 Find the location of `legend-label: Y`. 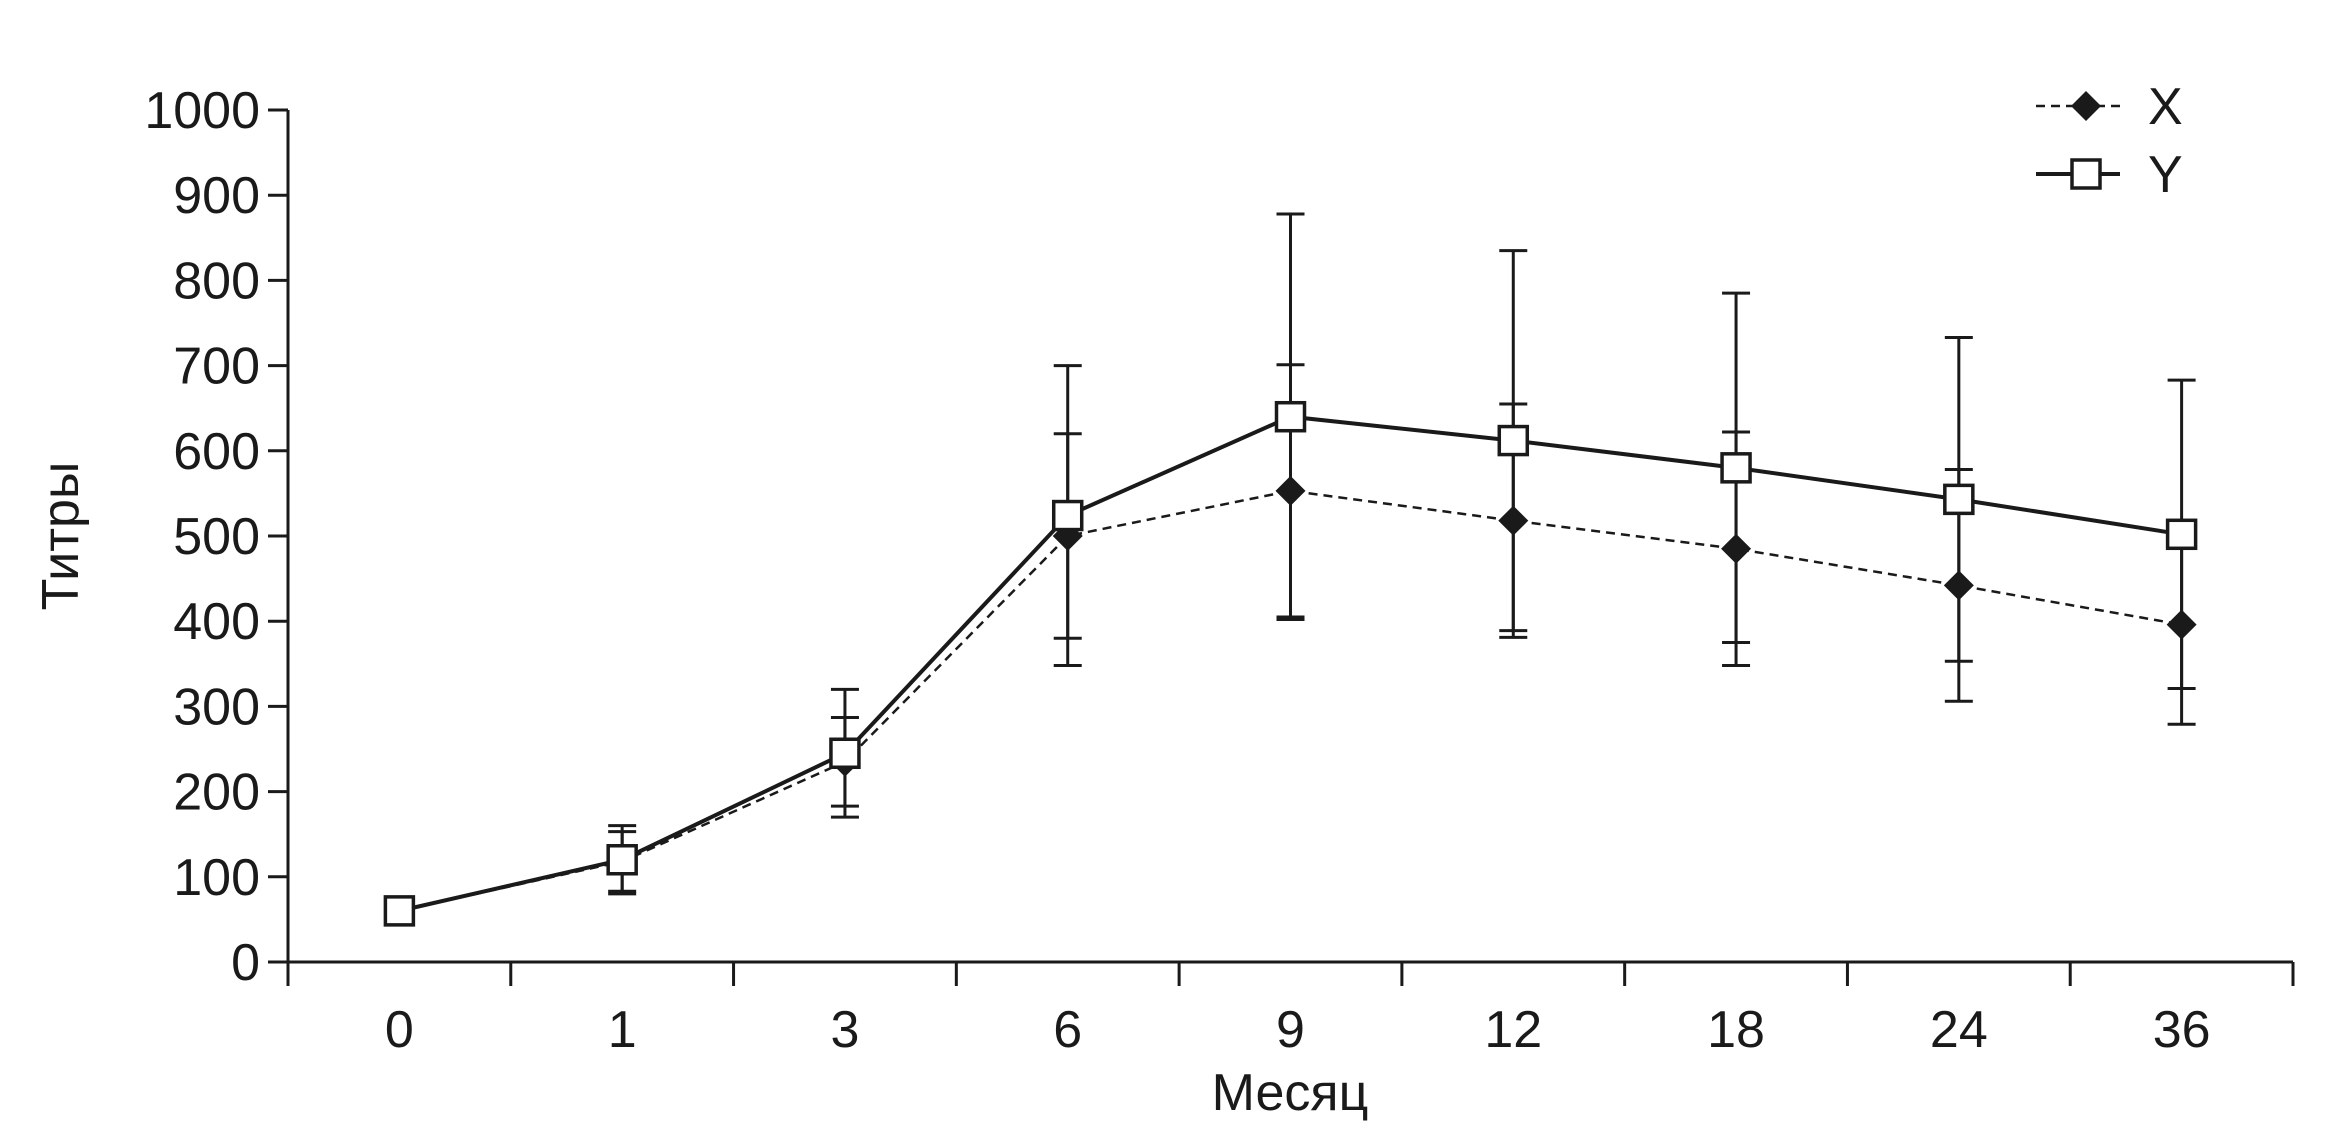

legend-label: Y is located at coordinates (2165, 175).